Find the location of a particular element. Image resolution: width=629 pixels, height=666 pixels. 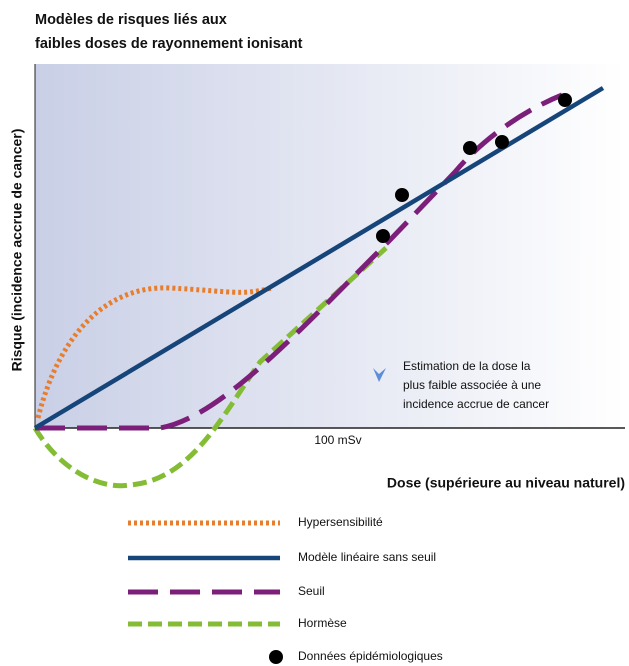

data-points is located at coordinates (474, 168).